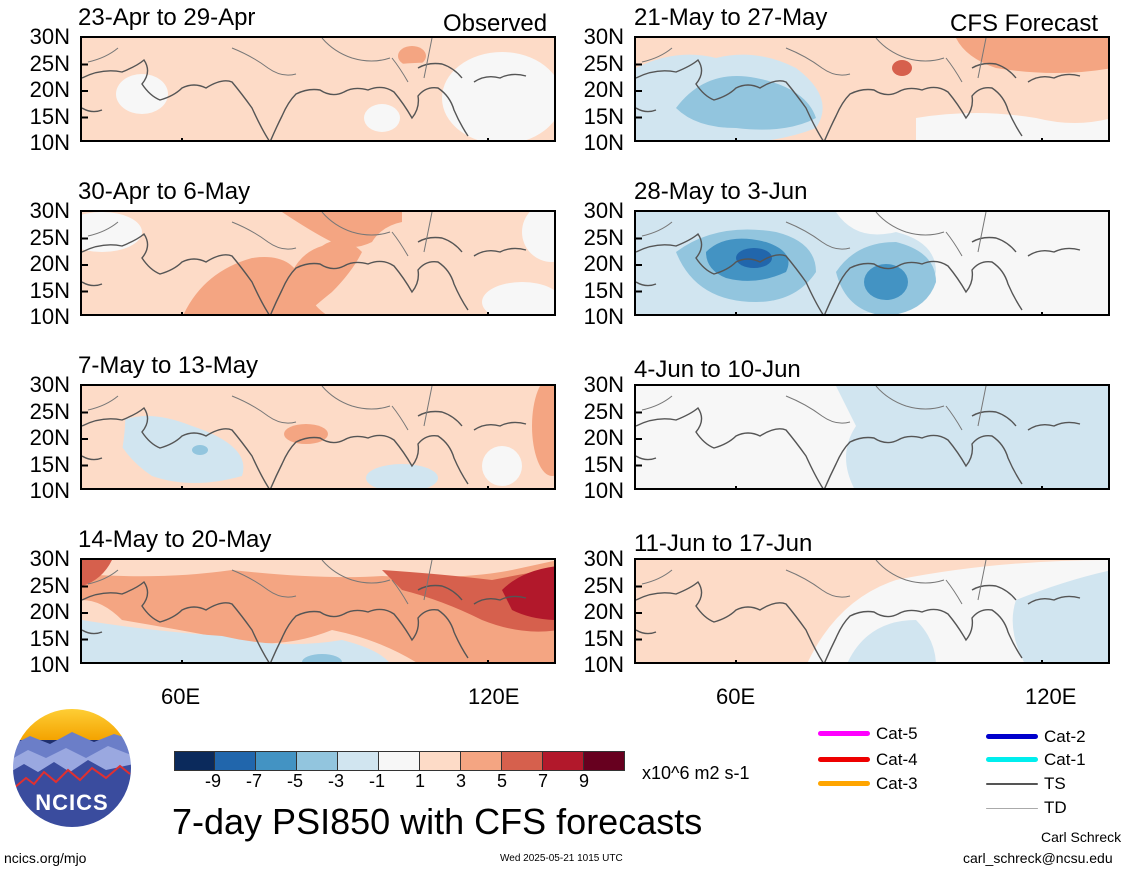 This screenshot has width=1135, height=872. Describe the element at coordinates (420, 781) in the screenshot. I see `colorbar-label: 1` at that location.